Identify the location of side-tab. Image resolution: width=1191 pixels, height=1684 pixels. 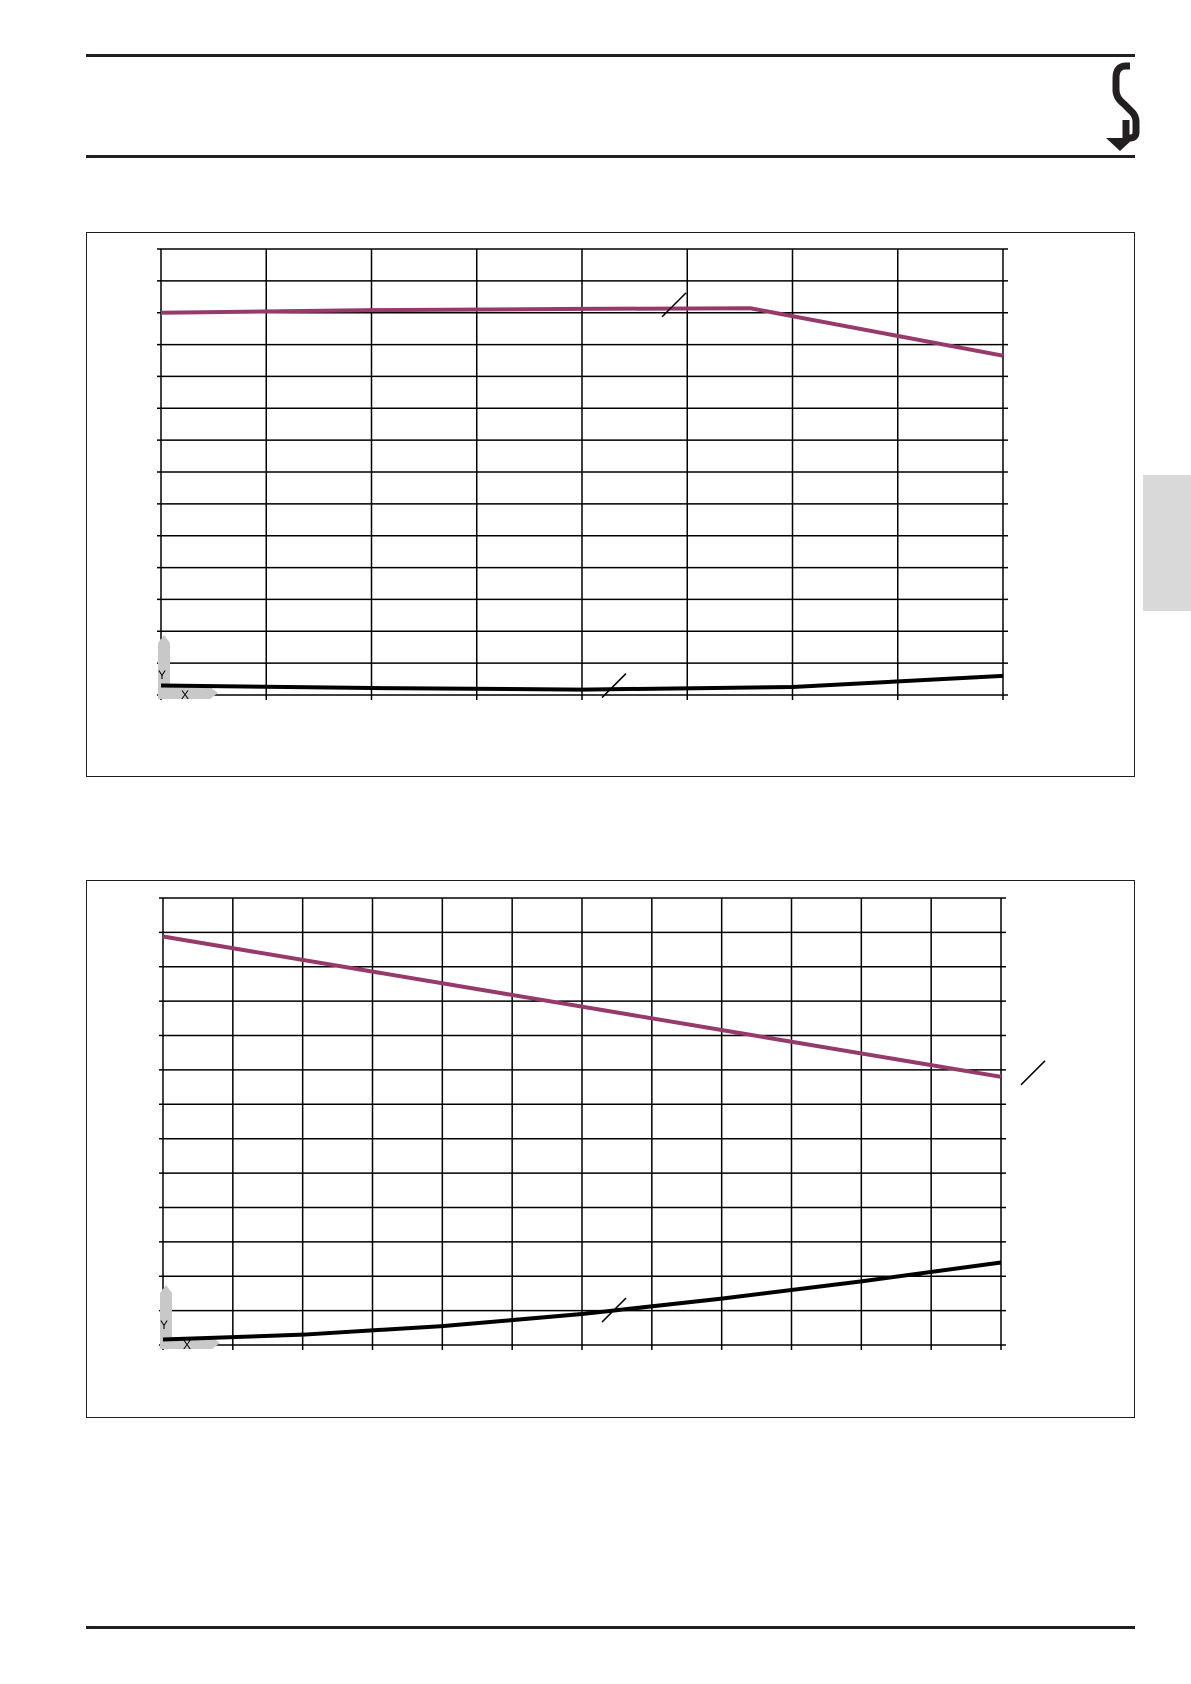
(1167, 543).